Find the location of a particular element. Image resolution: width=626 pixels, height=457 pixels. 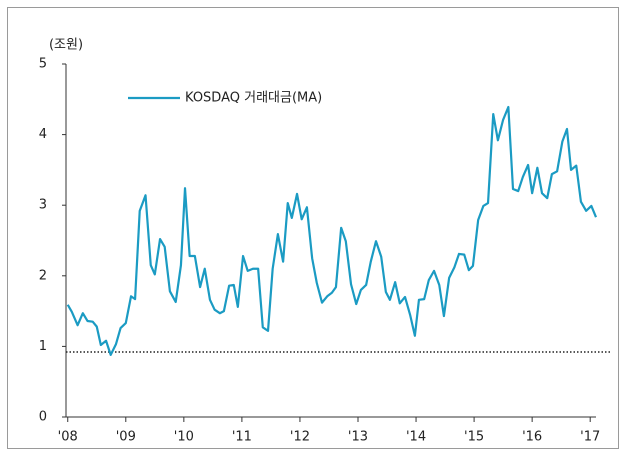

x-tick-label: '12 is located at coordinates (300, 437).